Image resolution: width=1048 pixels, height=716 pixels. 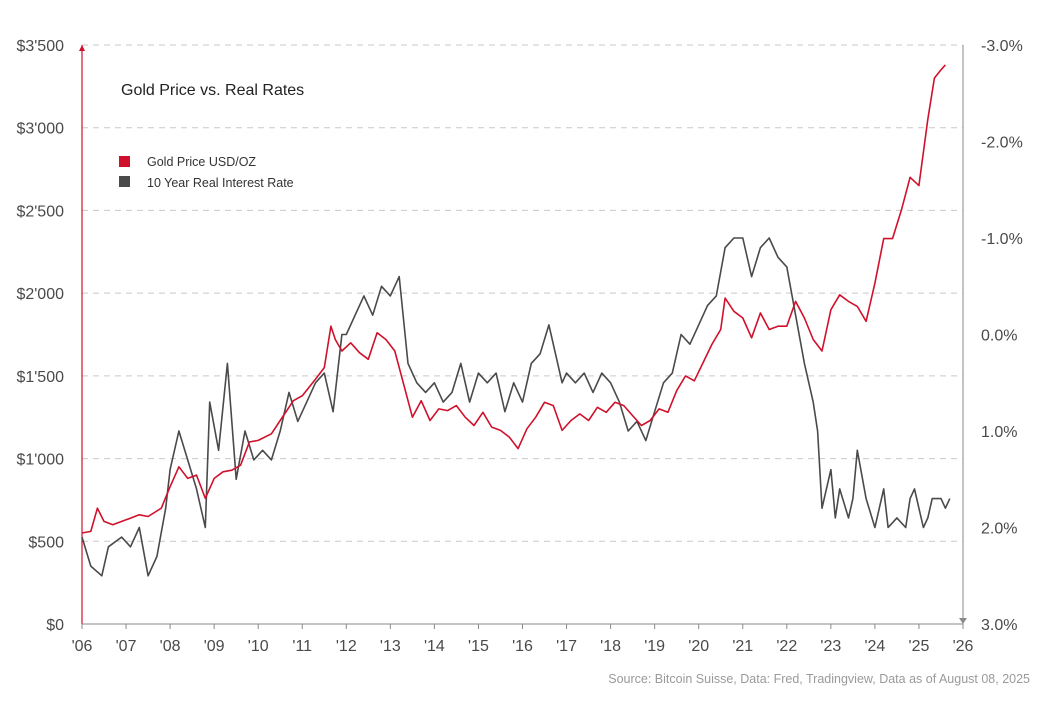 What do you see at coordinates (742, 646) in the screenshot?
I see `x-tick-label: '21` at bounding box center [742, 646].